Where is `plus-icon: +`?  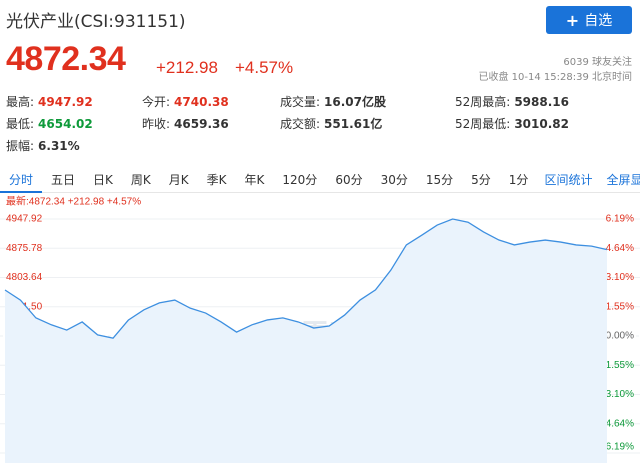
plus-icon: + is located at coordinates (572, 20).